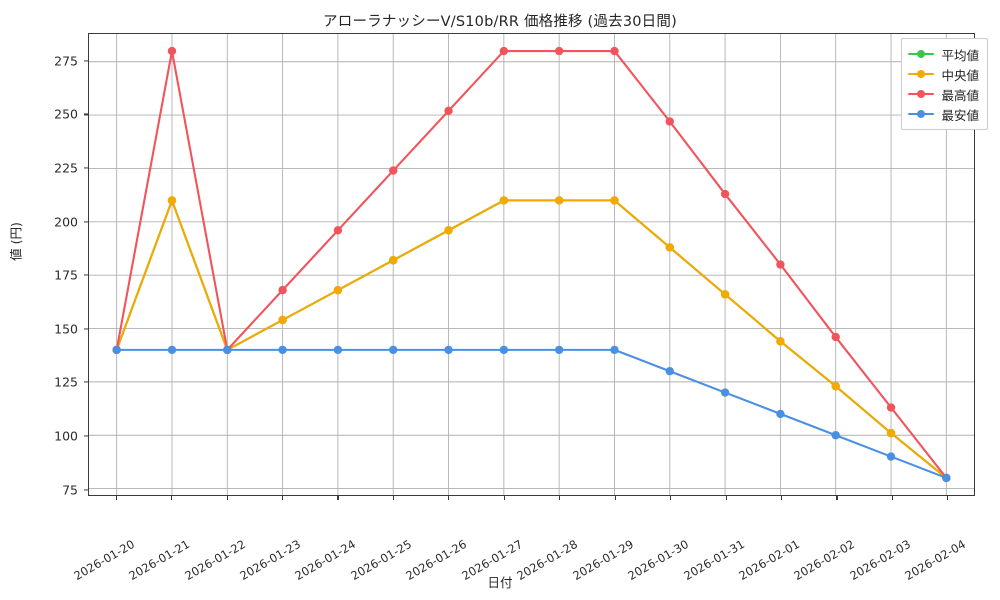  Describe the element at coordinates (531, 499) in the screenshot. I see `x-axis-tick-marks` at that location.